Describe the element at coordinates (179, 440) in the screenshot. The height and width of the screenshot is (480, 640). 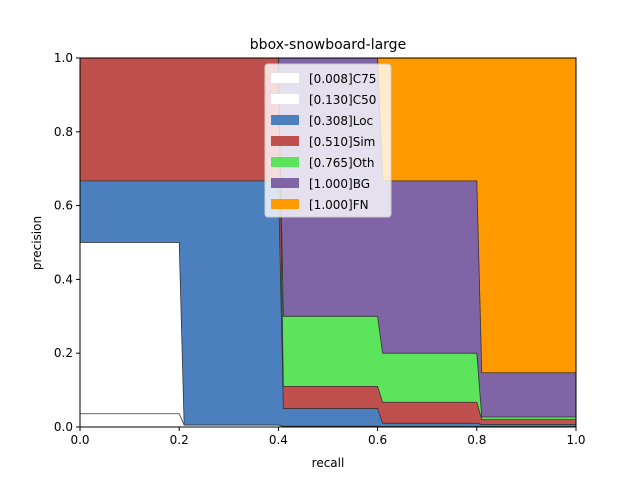
I see `x-tick-label: 0.2` at that location.